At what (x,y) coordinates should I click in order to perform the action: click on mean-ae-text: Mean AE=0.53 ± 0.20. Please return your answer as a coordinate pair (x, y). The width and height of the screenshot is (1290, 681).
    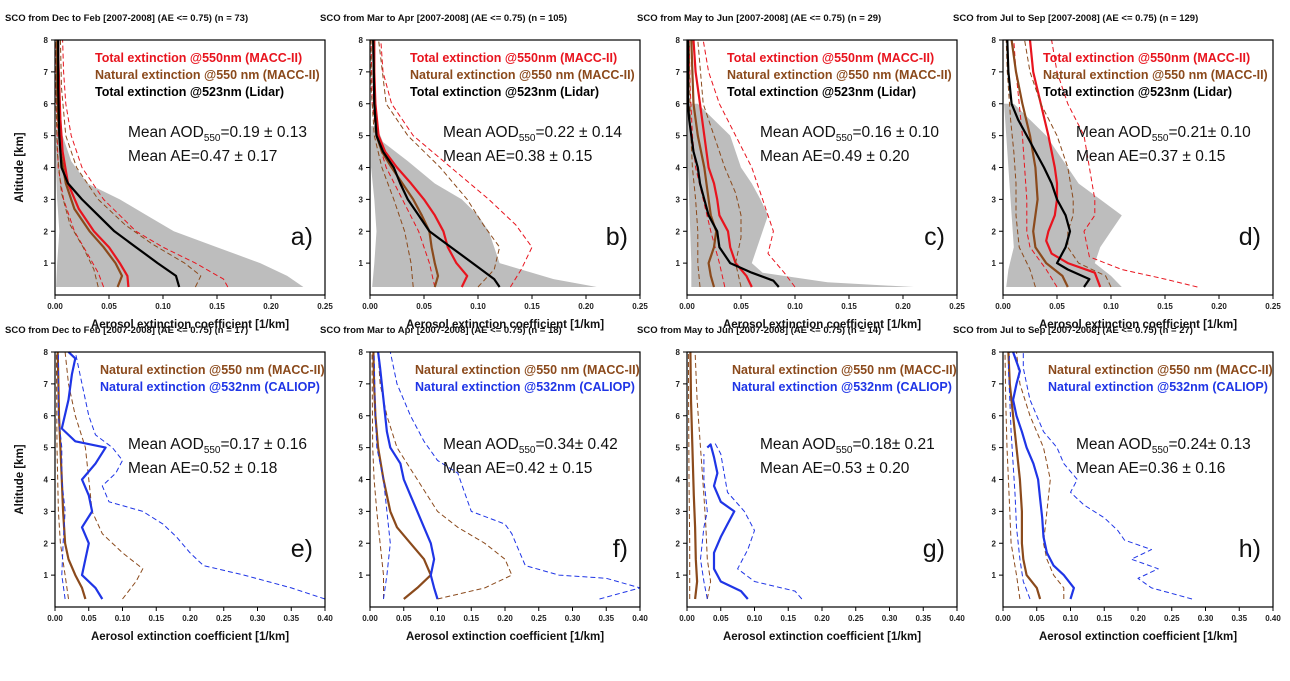
    Looking at the image, I should click on (835, 468).